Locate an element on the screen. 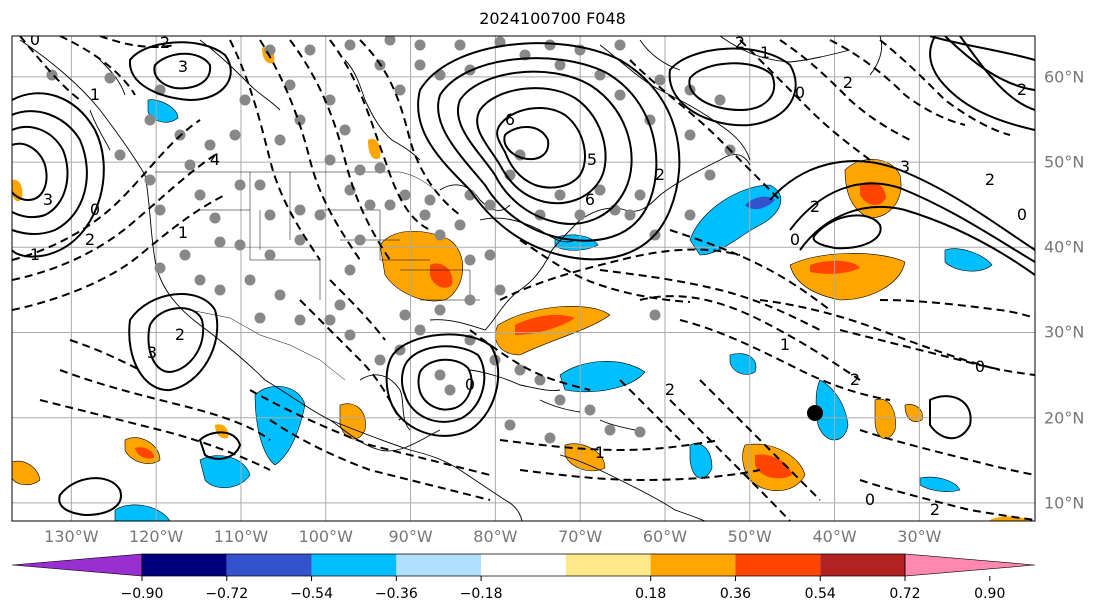 The height and width of the screenshot is (615, 1105). colorbar-tick-label: −0.54 is located at coordinates (311, 594).